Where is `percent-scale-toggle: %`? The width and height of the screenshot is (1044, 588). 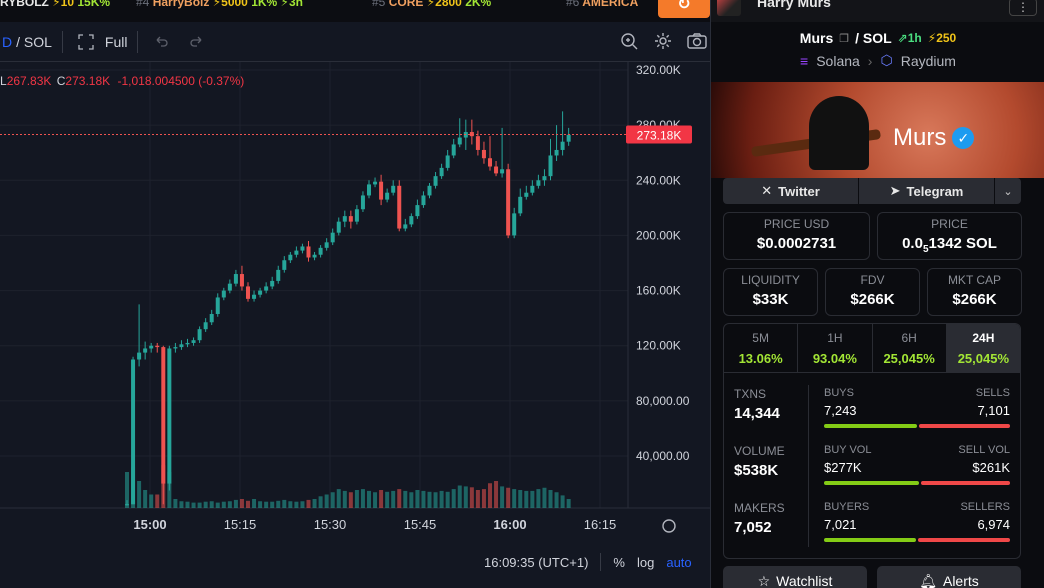
percent-scale-toggle: % is located at coordinates (619, 562).